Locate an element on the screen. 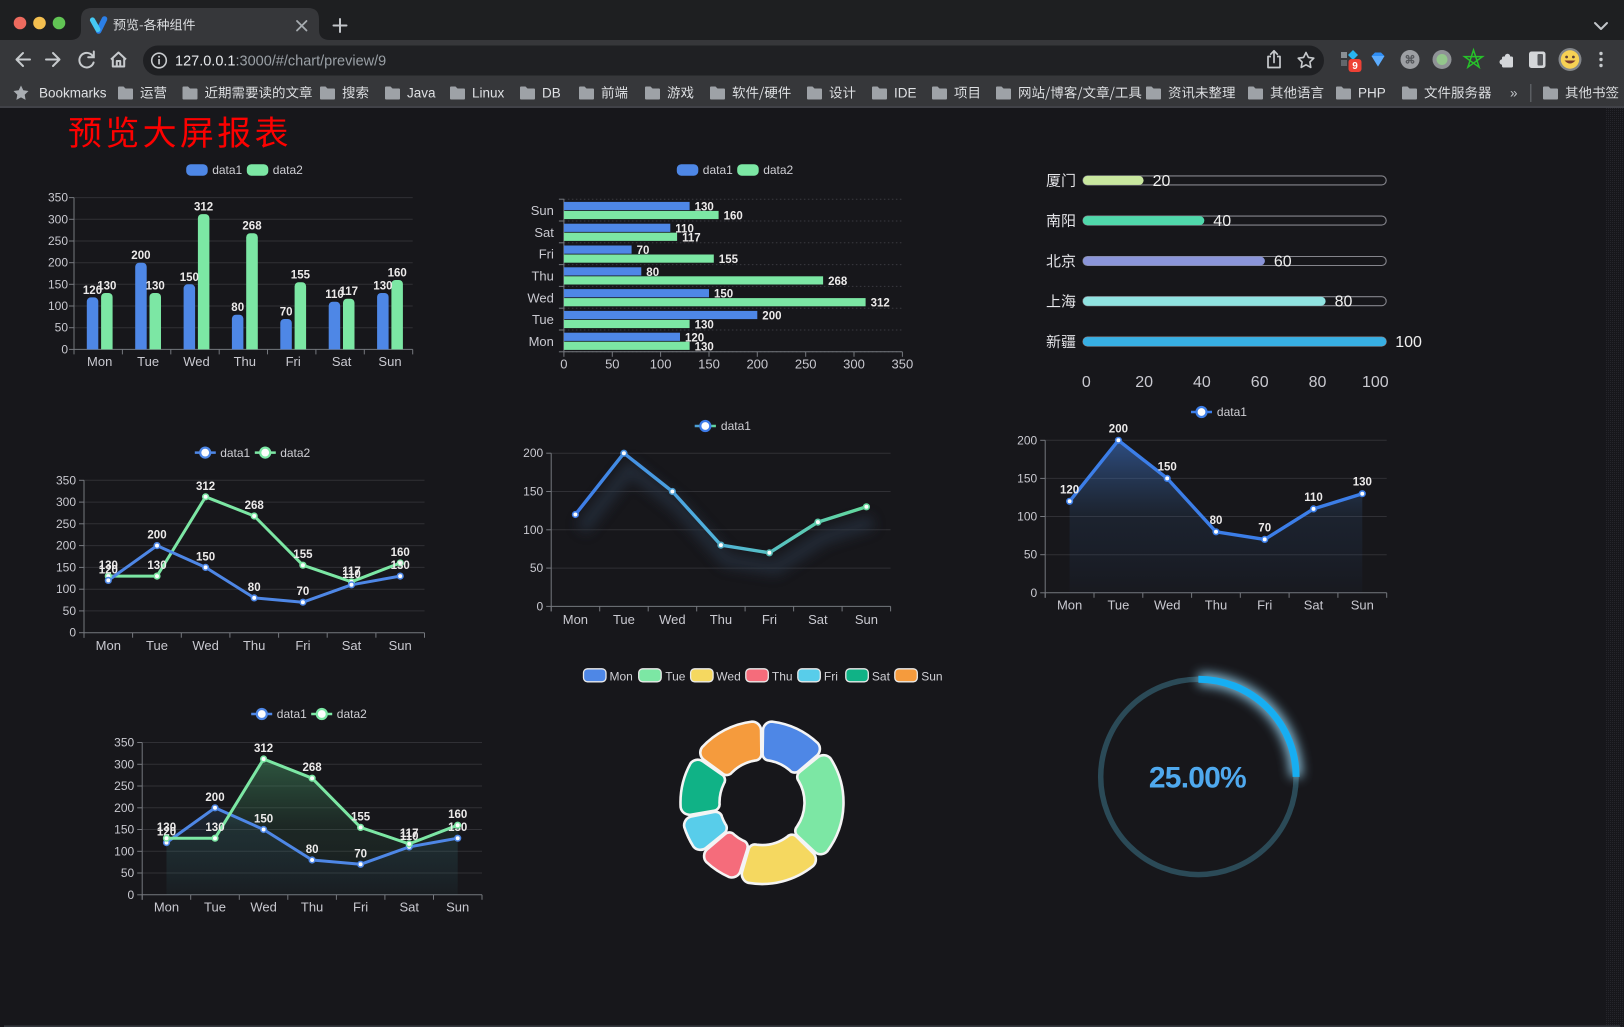 The image size is (1624, 1027). svg-text: IDE is located at coordinates (905, 93).